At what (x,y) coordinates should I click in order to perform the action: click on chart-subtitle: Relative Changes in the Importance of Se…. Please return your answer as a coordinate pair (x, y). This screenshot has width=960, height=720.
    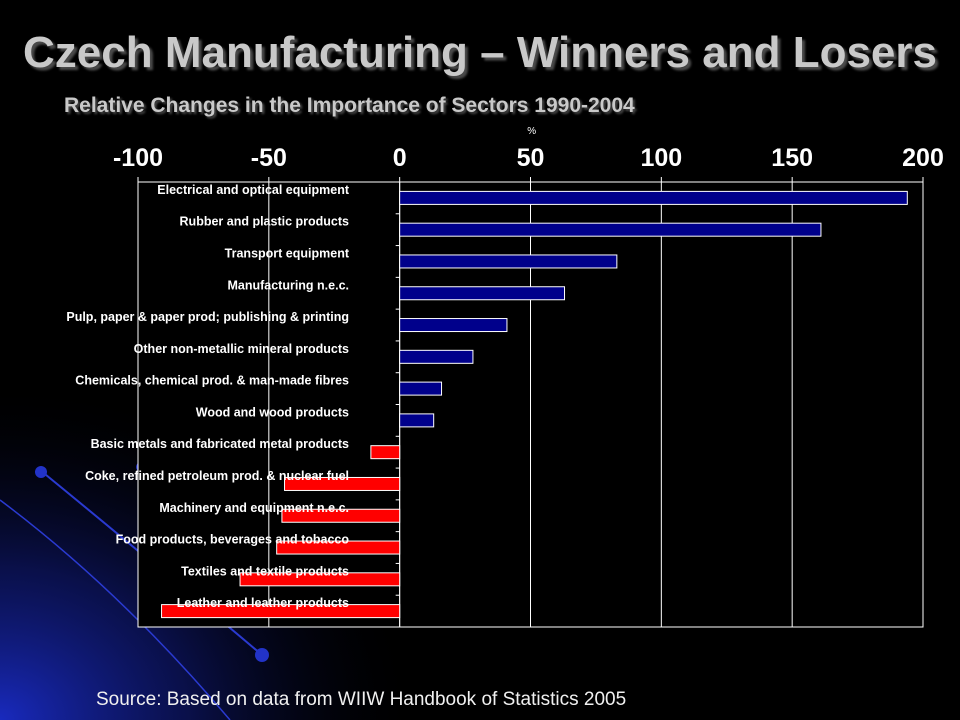
    Looking at the image, I should click on (349, 105).